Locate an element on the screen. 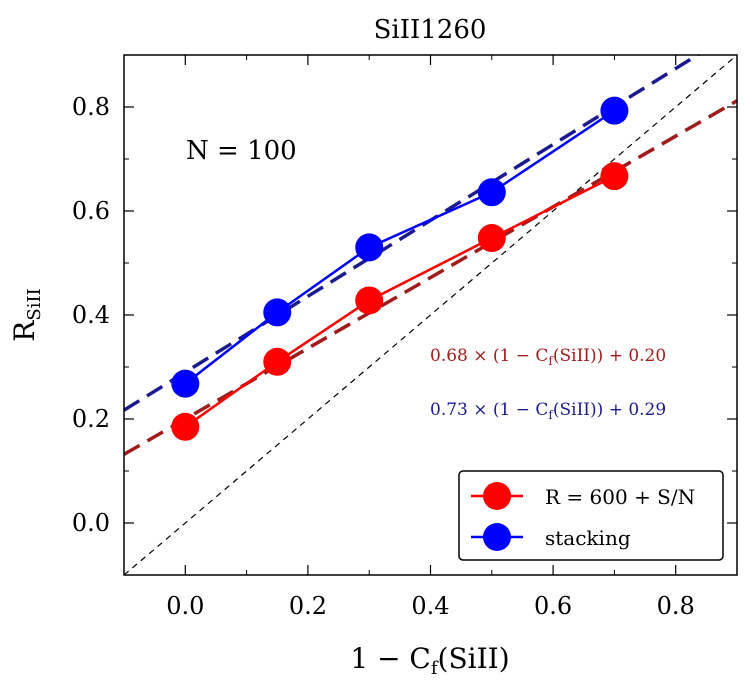 The height and width of the screenshot is (693, 747). y-axis-label: RSiII is located at coordinates (26, 314).